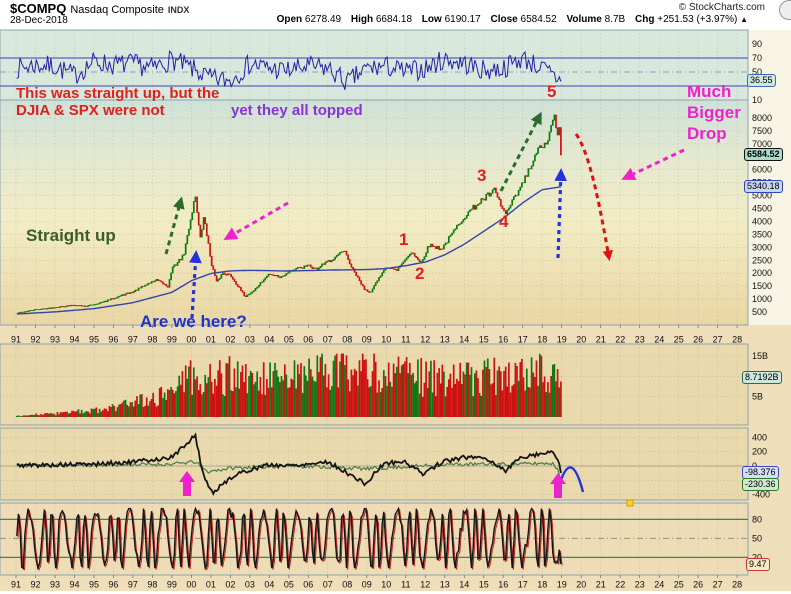 This screenshot has width=791, height=594. I want to click on annotation-red-line2: DJIA & SPX were not, so click(90, 110).